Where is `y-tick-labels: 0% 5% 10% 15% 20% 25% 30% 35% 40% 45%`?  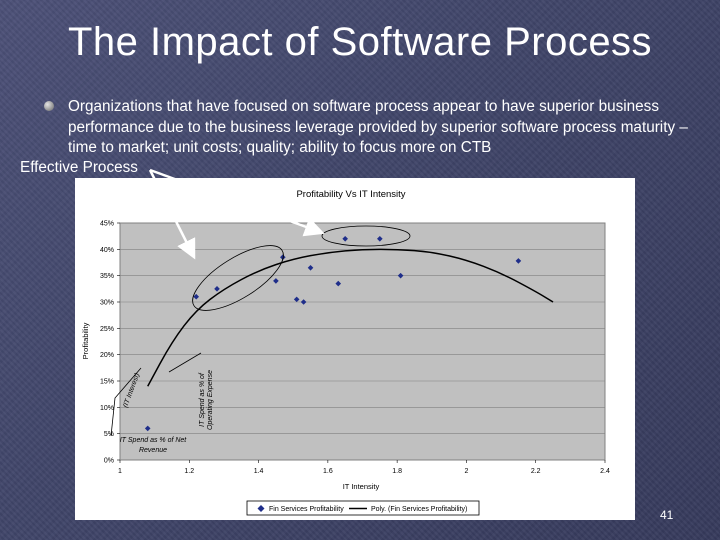
y-tick-labels: 0% 5% 10% 15% 20% 25% 30% 35% 40% 45% is located at coordinates (107, 343).